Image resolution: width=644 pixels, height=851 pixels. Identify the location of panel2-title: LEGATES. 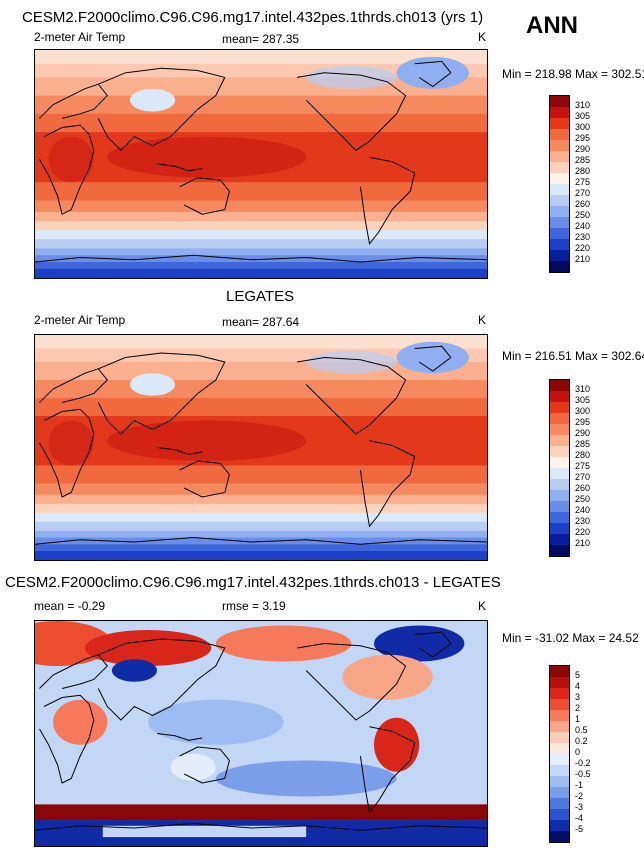
(260, 296).